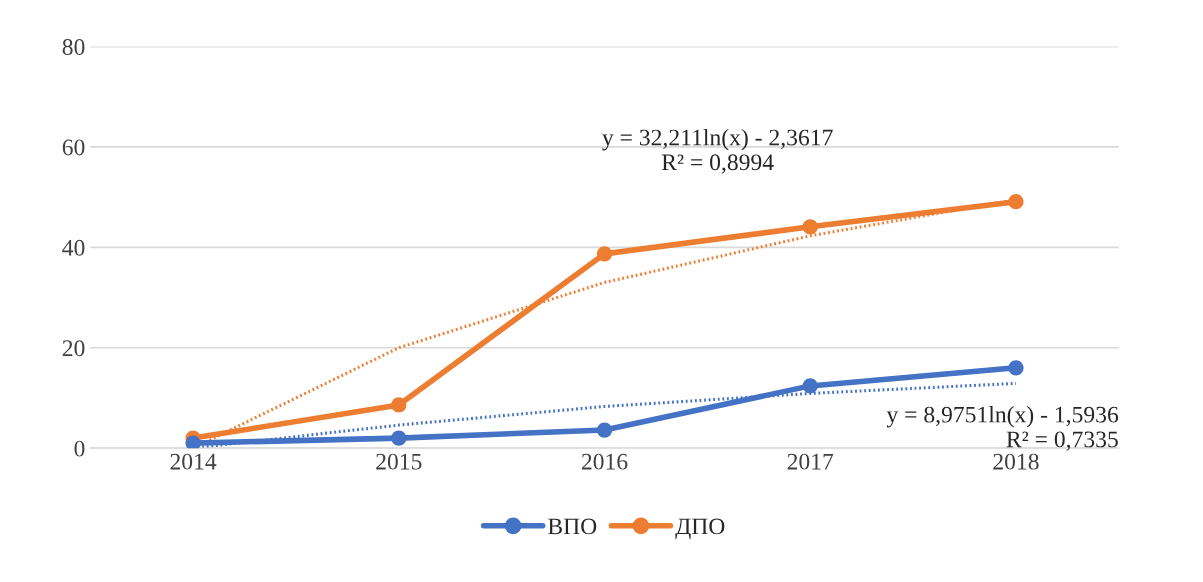 The image size is (1203, 582). I want to click on annotation: y = 32,211ln(x) - 2,3617 R² = 0,8994, so click(717, 151).